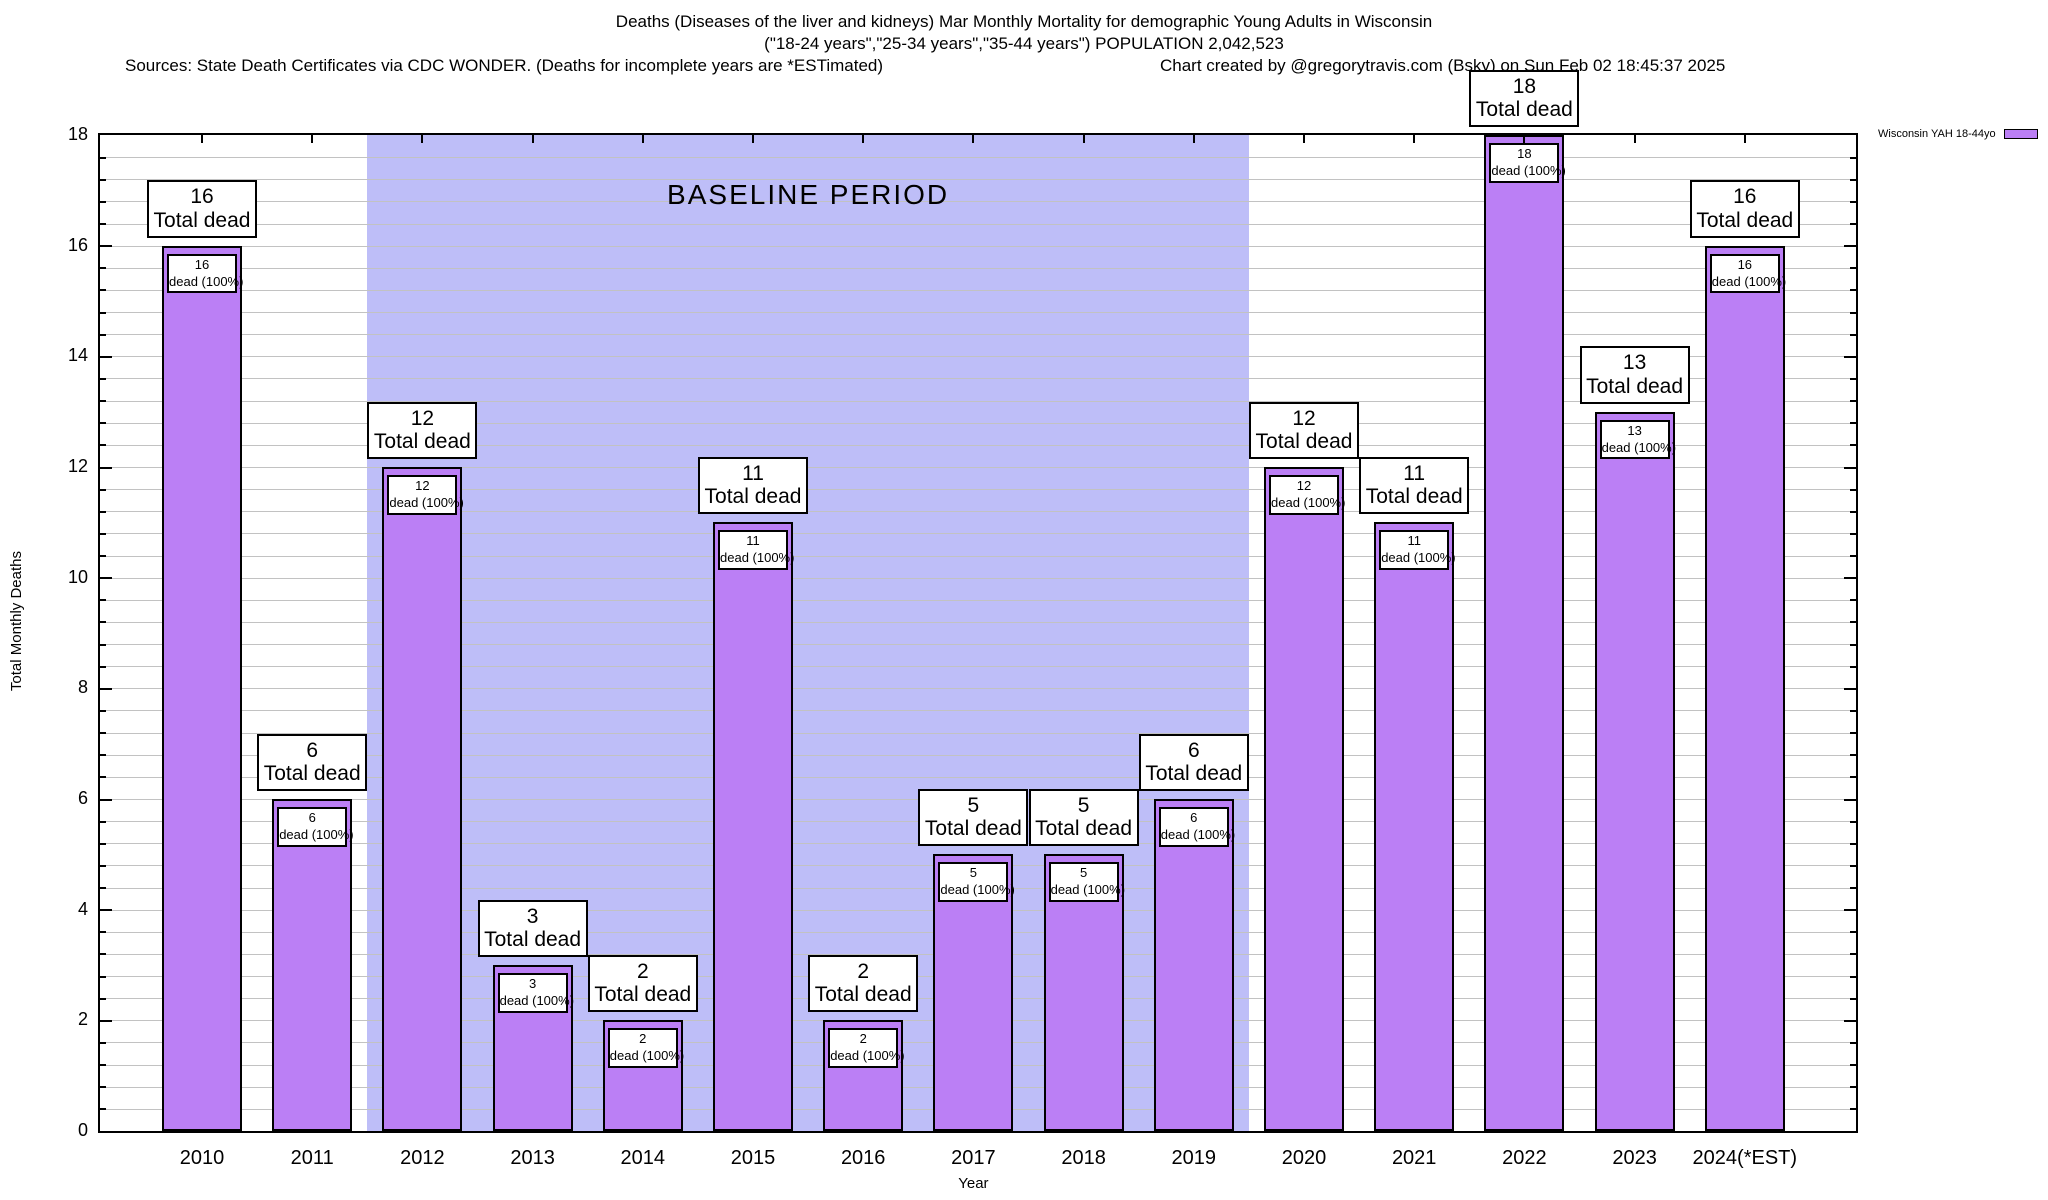 This screenshot has width=2048, height=1200. What do you see at coordinates (1634, 375) in the screenshot?
I see `bar-total-label: 13 Total dead` at bounding box center [1634, 375].